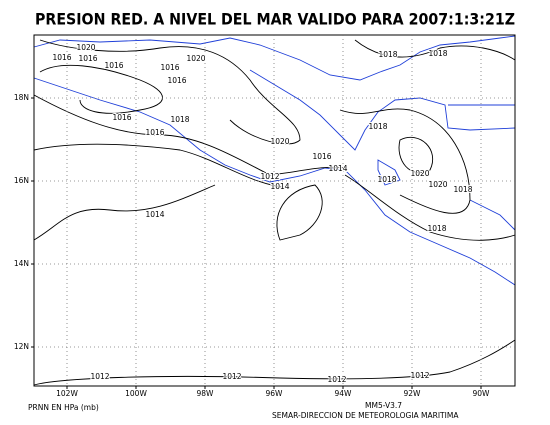 This screenshot has width=550, height=425. I want to click on lat-label: 18N, so click(21, 97).